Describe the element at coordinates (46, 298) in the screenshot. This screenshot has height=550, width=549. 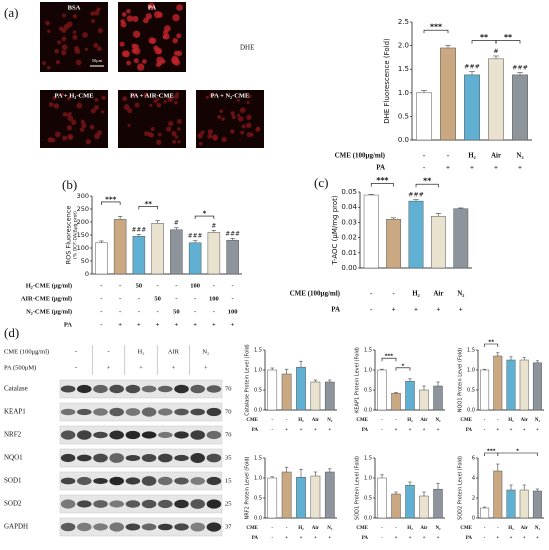
I see `condition-label: AIR-CME (μg/ml)` at that location.